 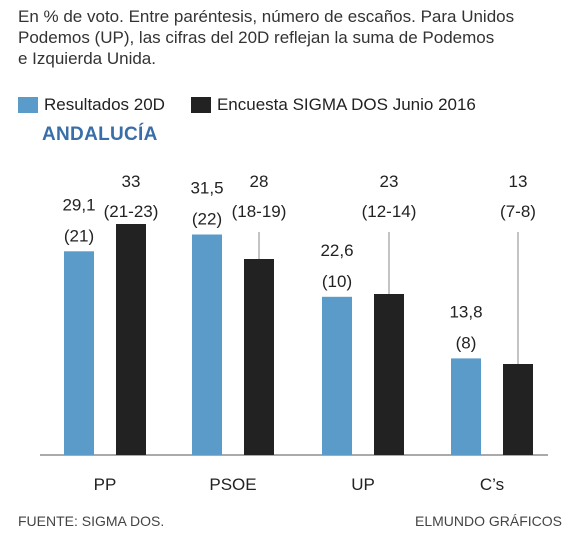 I want to click on data-label-results-seats: (10), so click(x=337, y=281).